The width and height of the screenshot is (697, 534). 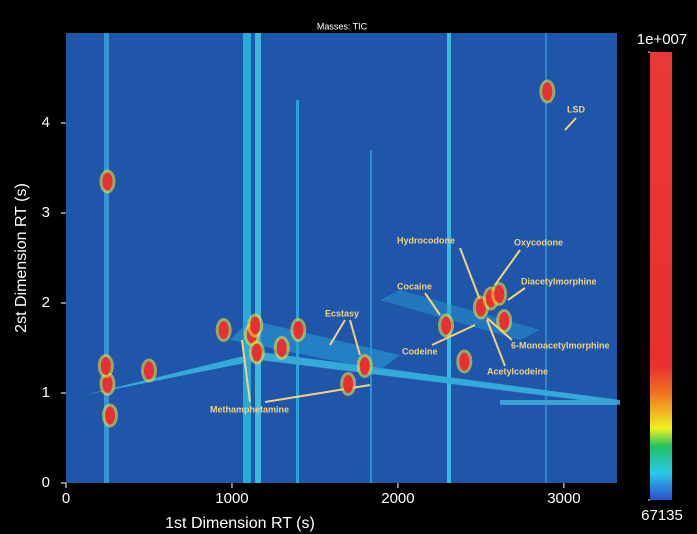 What do you see at coordinates (563, 498) in the screenshot?
I see `x-tick-label: 3000` at bounding box center [563, 498].